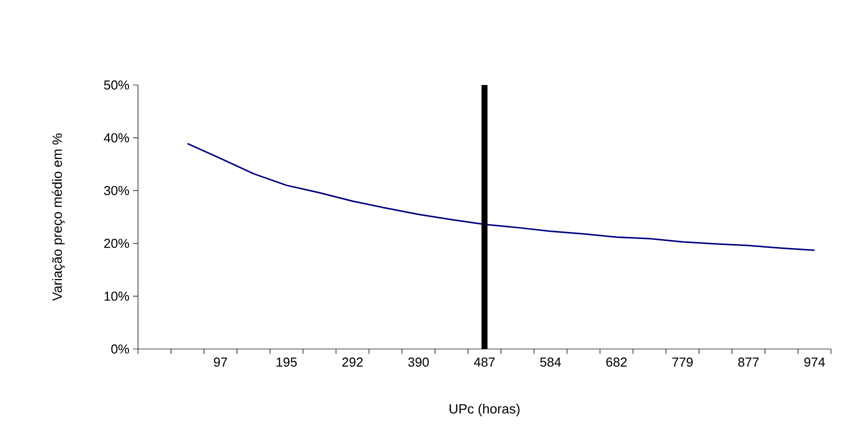 The height and width of the screenshot is (444, 861). Describe the element at coordinates (418, 362) in the screenshot. I see `x-tick-label: 390` at that location.